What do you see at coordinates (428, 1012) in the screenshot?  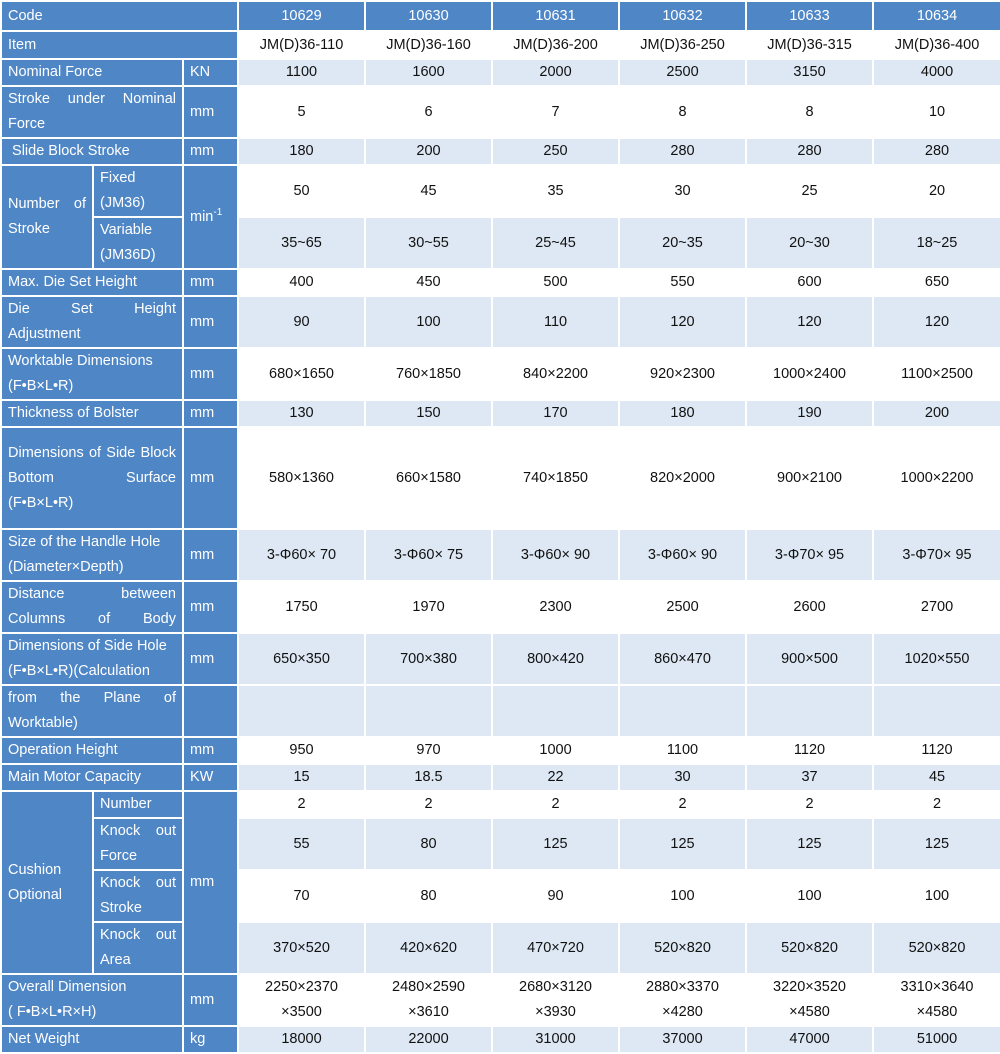 I see `value-line: ×3610` at bounding box center [428, 1012].